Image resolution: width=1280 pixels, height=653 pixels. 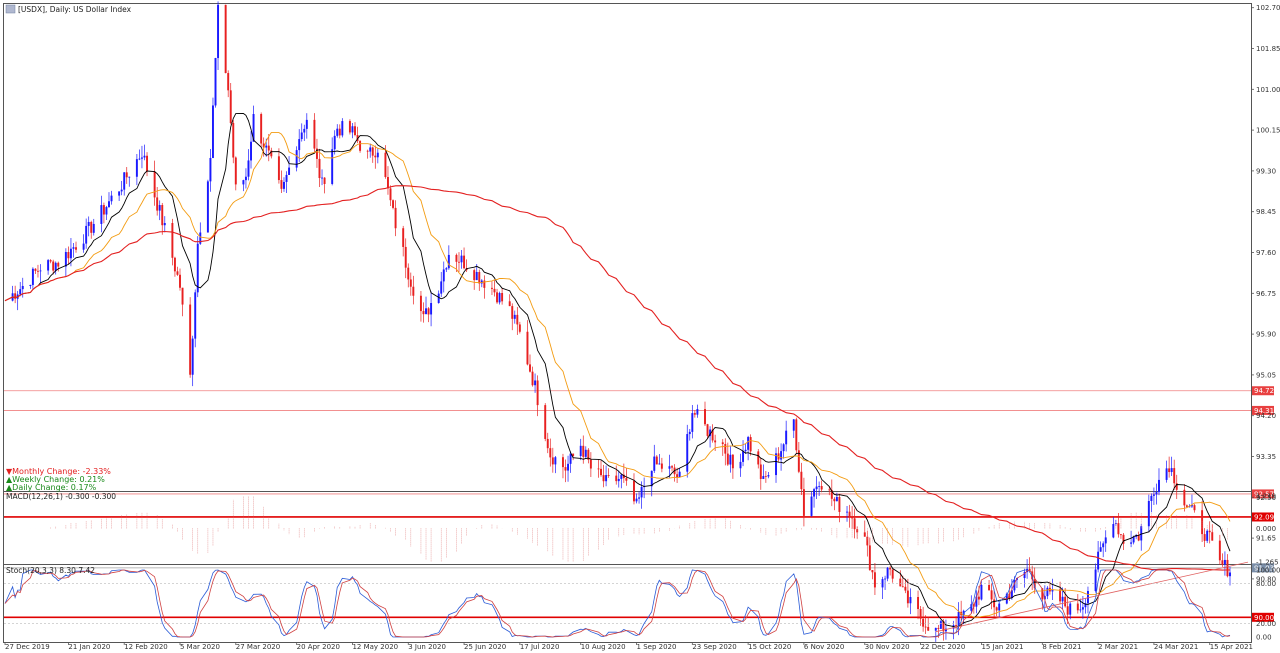 What do you see at coordinates (1268, 604) in the screenshot?
I see `stoch-axis: 100.00 80.00 20.00 0.00` at bounding box center [1268, 604].